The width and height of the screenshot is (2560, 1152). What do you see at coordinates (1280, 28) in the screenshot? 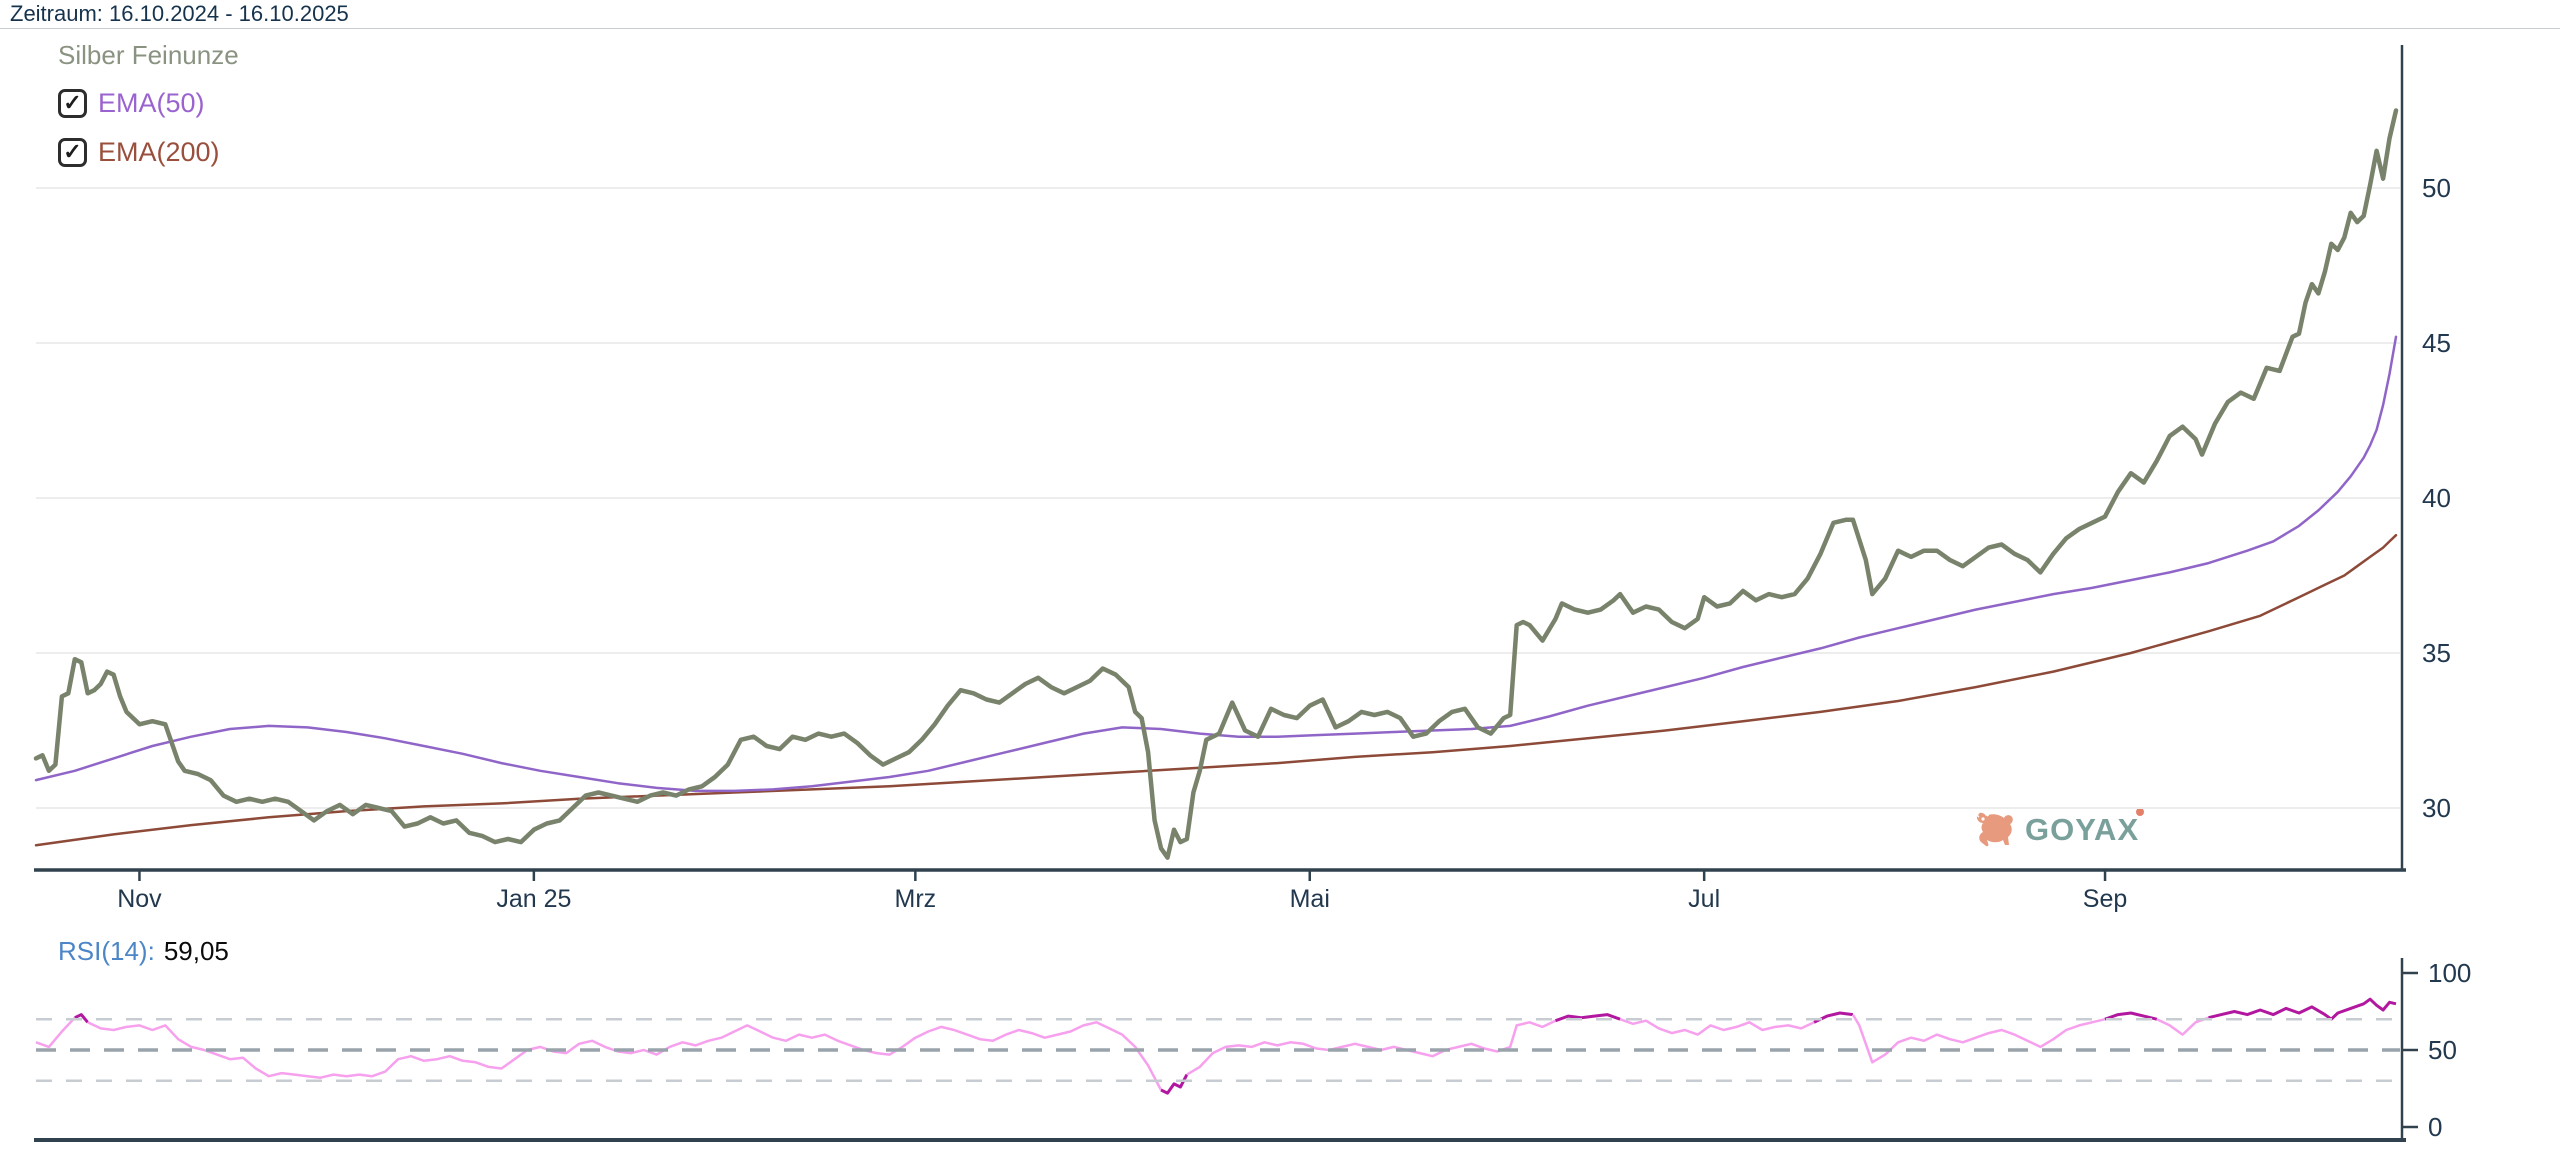
I see `header-divider` at bounding box center [1280, 28].